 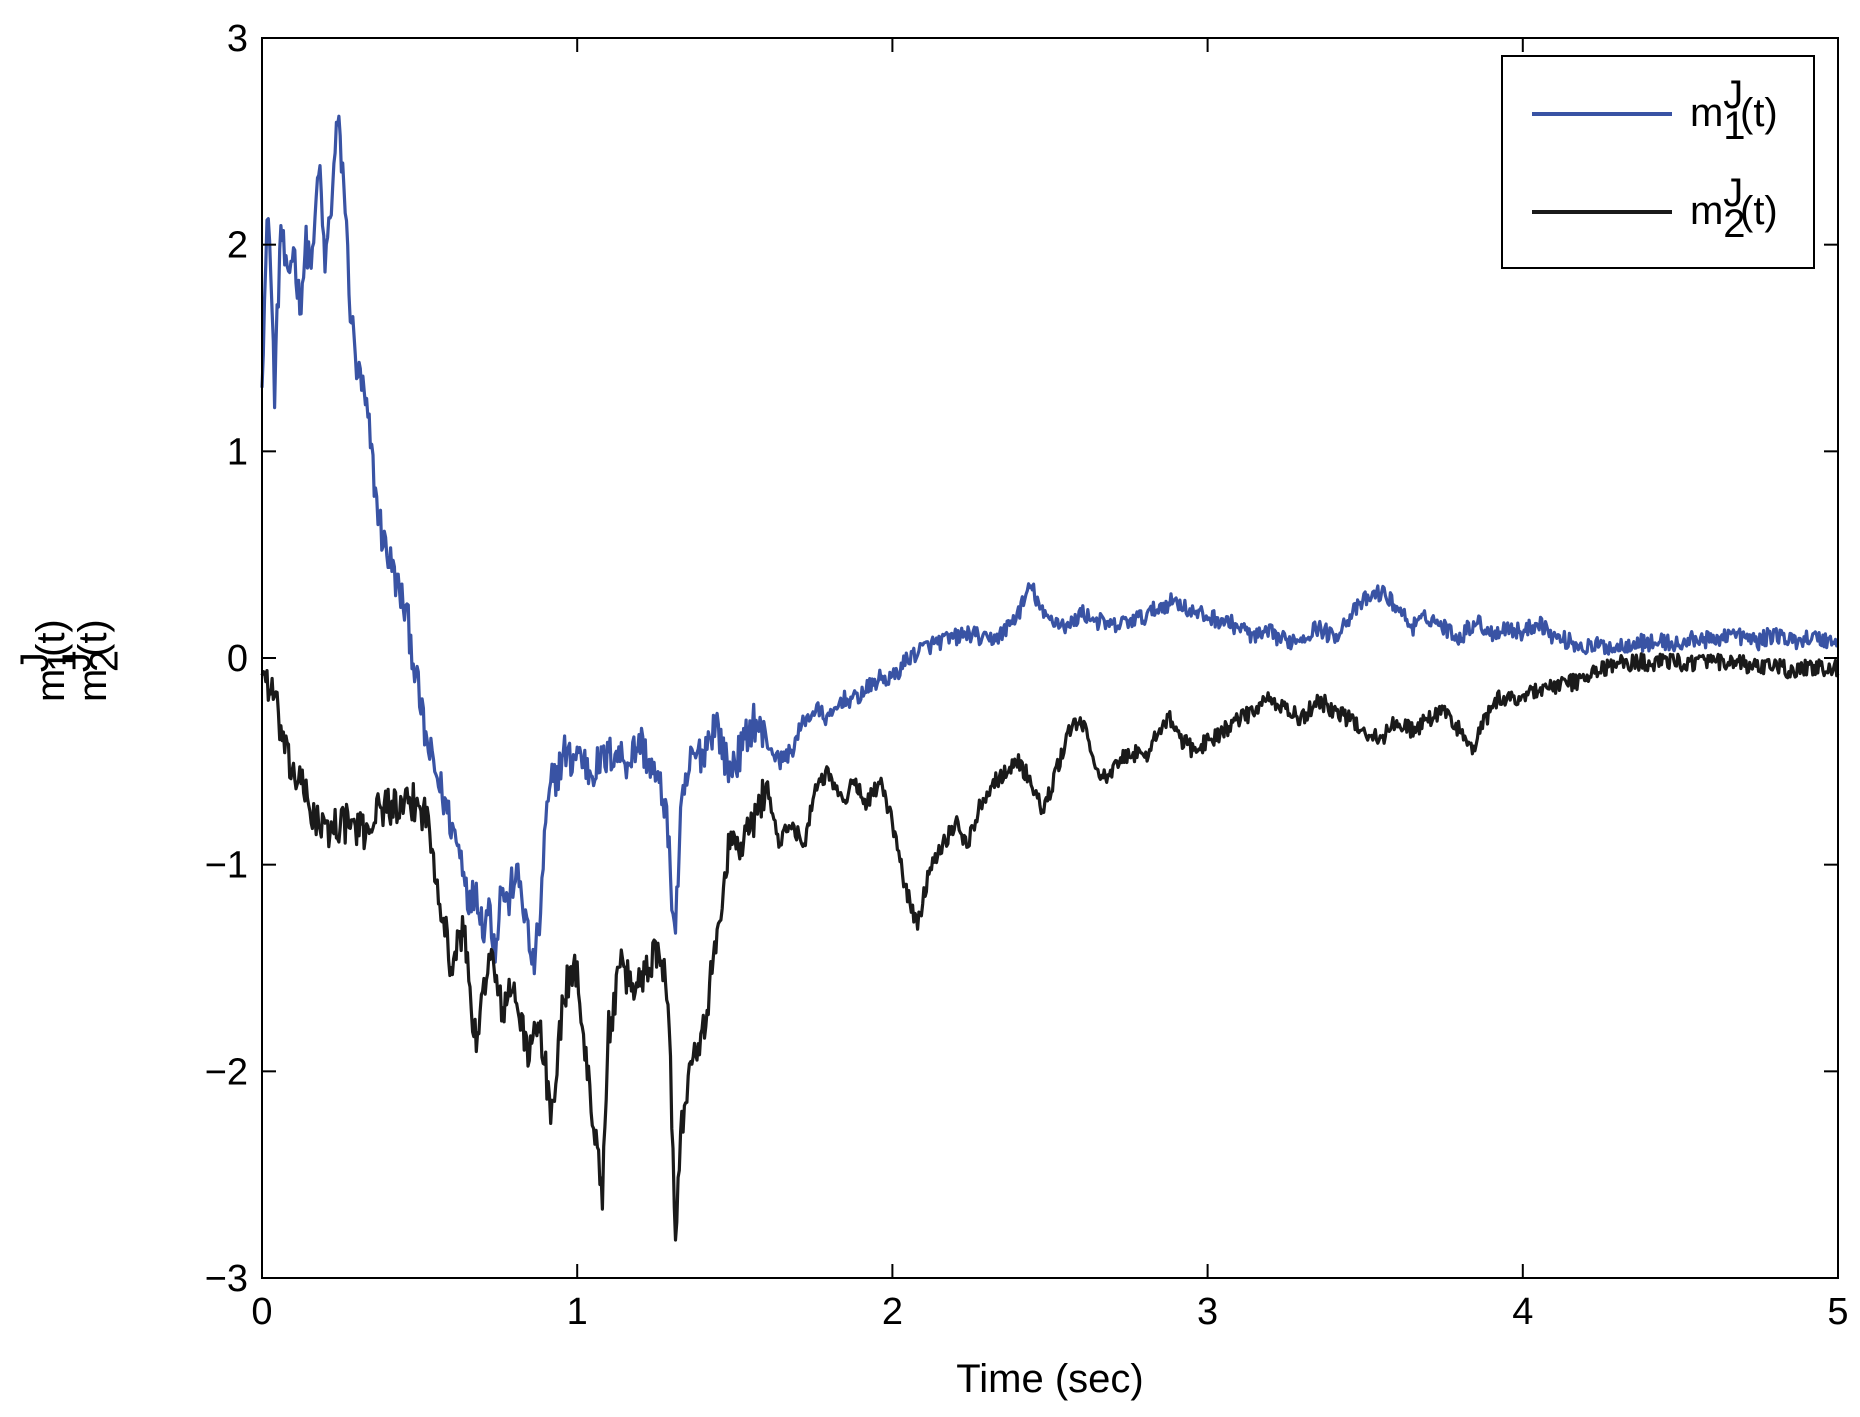 What do you see at coordinates (226, 1072) in the screenshot?
I see `y-tick-label: −2` at bounding box center [226, 1072].